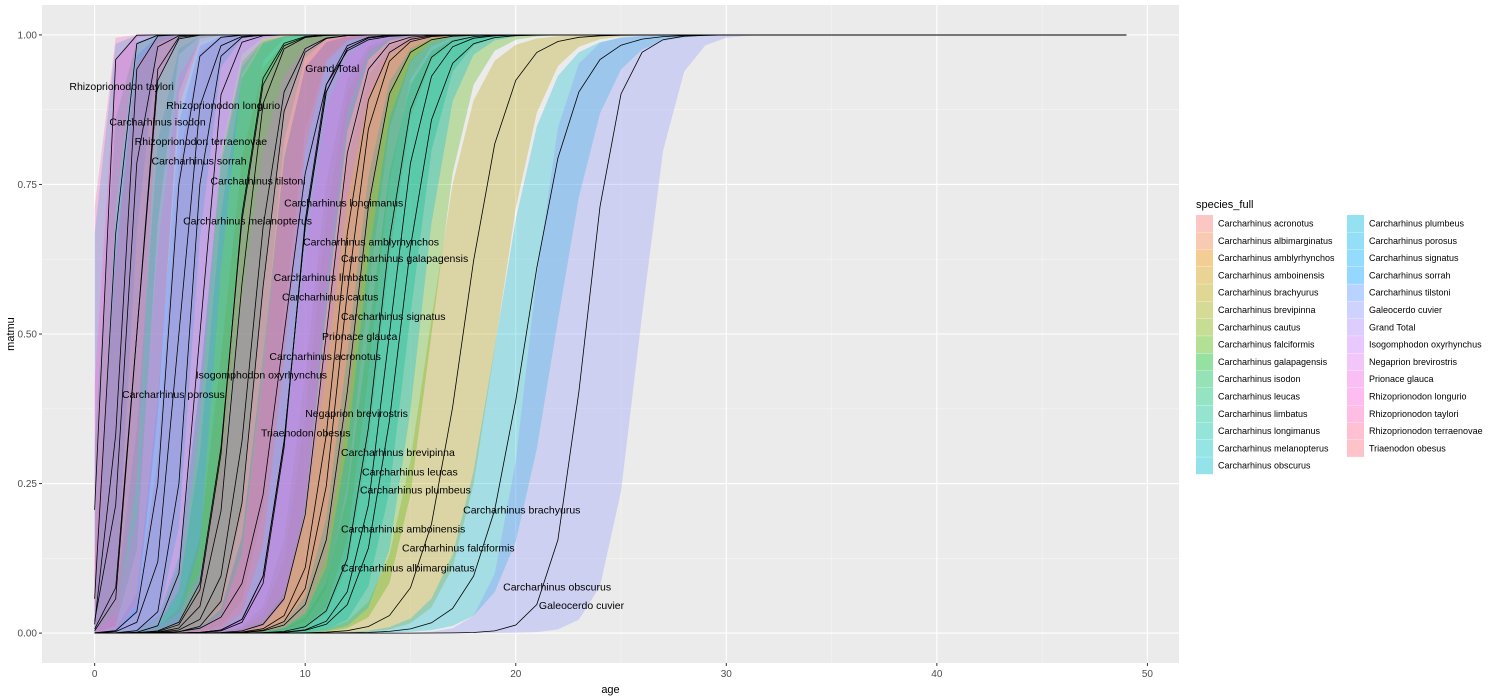  Describe the element at coordinates (201, 142) in the screenshot. I see `curve-label-rhizoprionodon-terraenovae: Rhizoprionodon terraenovae` at that location.